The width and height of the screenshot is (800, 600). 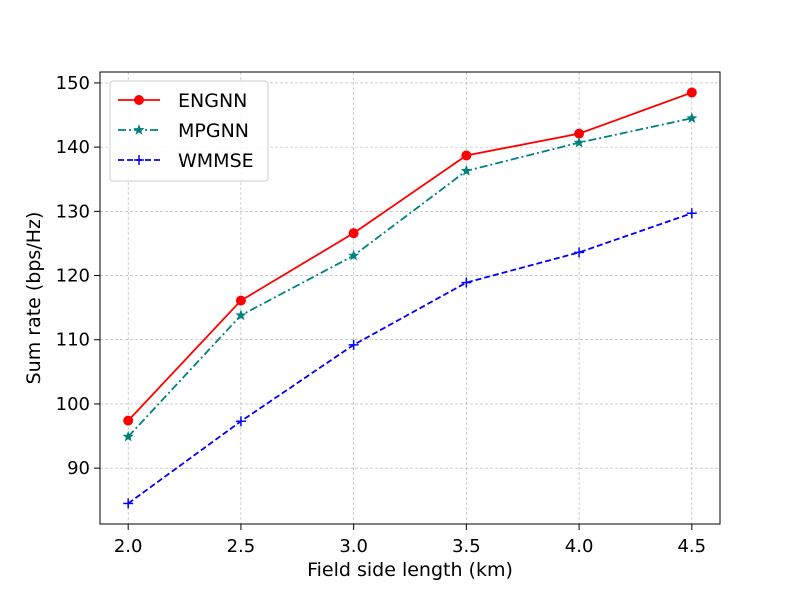 What do you see at coordinates (410, 540) in the screenshot?
I see `x-axis-ticks: 2.0 2.5 3.0 3.5 4.0 4.5` at bounding box center [410, 540].